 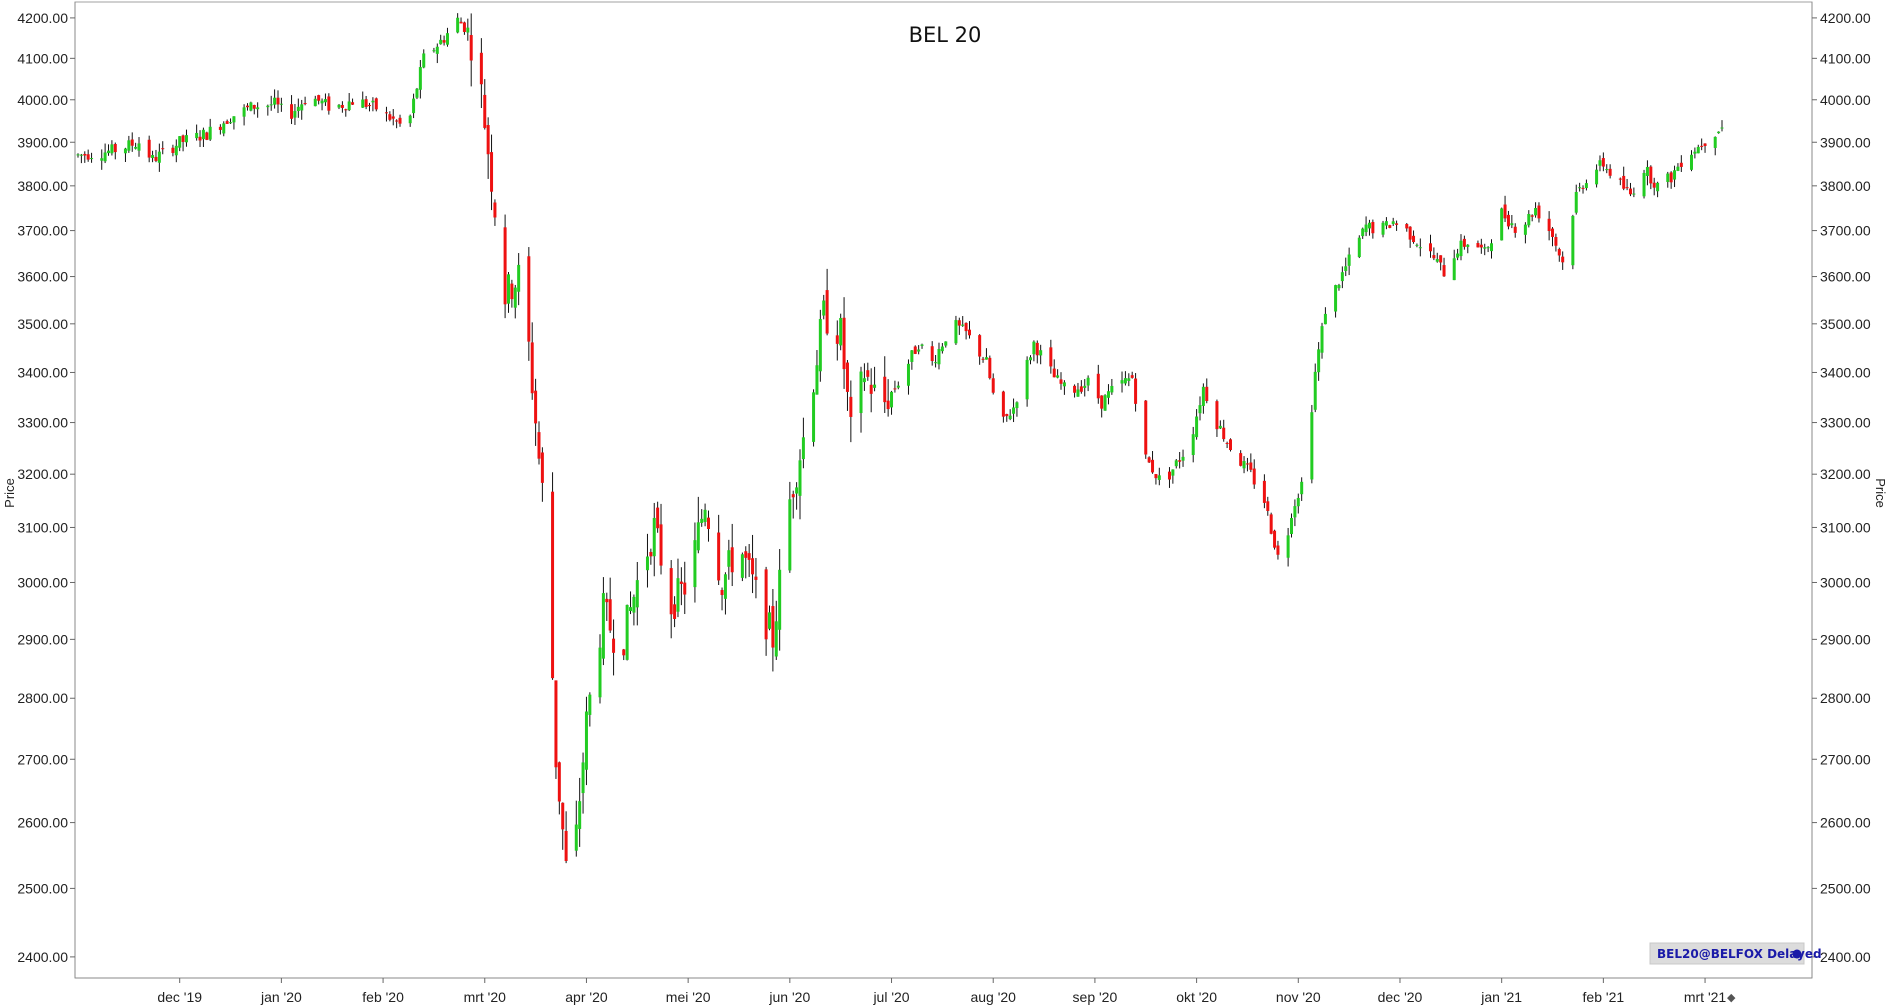 I want to click on x-tick-label: mrt '21, so click(x=1705, y=997).